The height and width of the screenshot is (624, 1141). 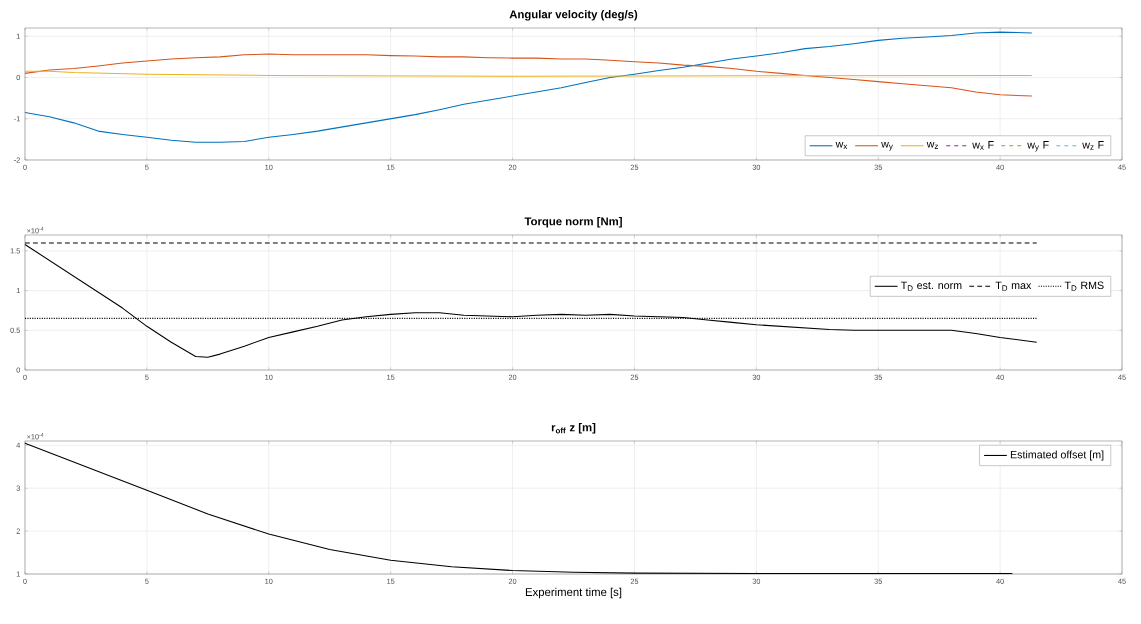 I want to click on chart-title: Angular velocity (deg/s), so click(x=573, y=15).